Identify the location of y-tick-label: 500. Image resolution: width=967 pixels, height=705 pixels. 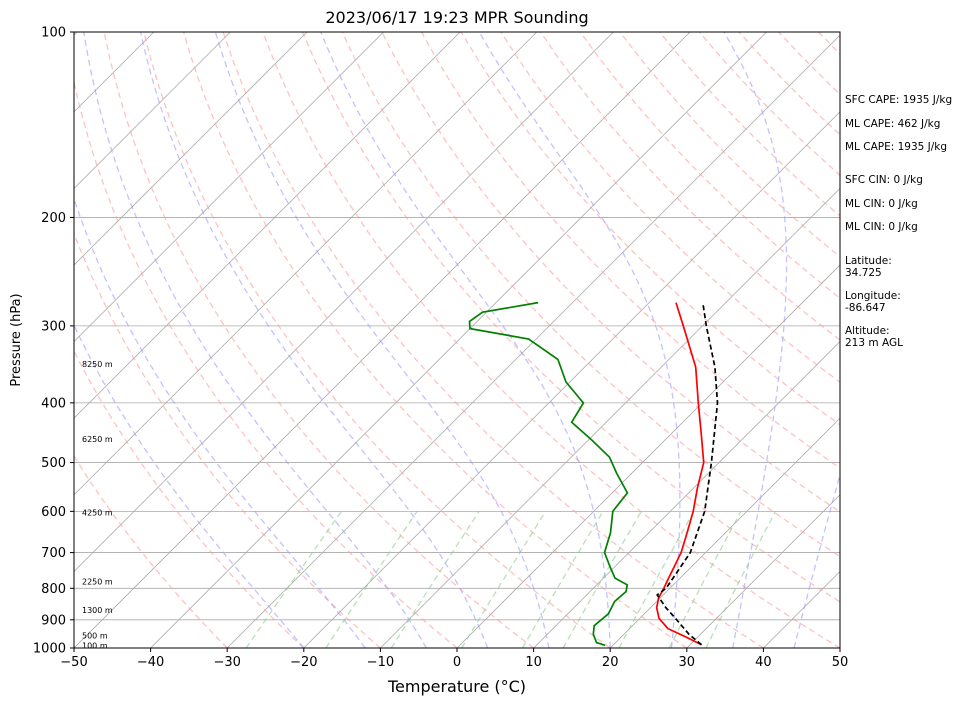
(53, 463).